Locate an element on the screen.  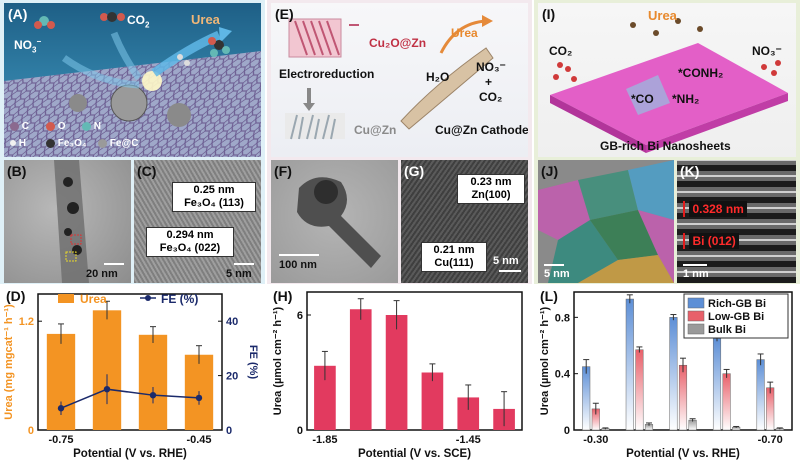
legend-fec: Fe@C is located at coordinates (124, 143).